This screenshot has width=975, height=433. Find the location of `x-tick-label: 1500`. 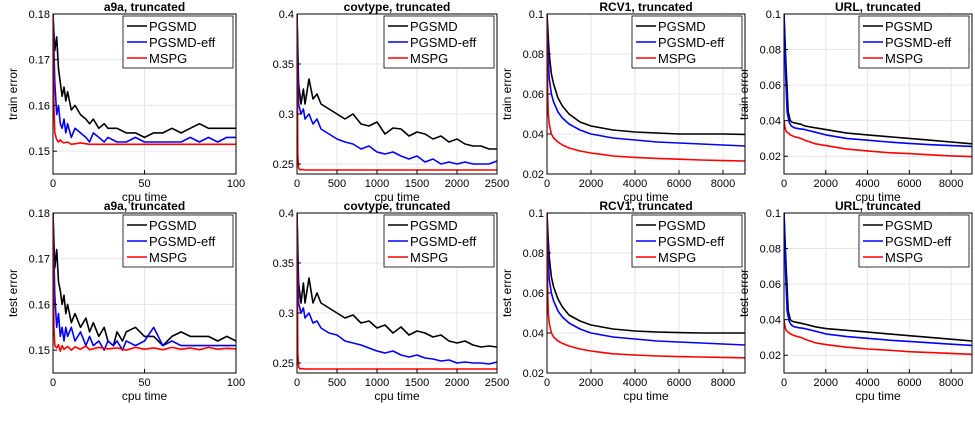

x-tick-label: 1500 is located at coordinates (417, 383).